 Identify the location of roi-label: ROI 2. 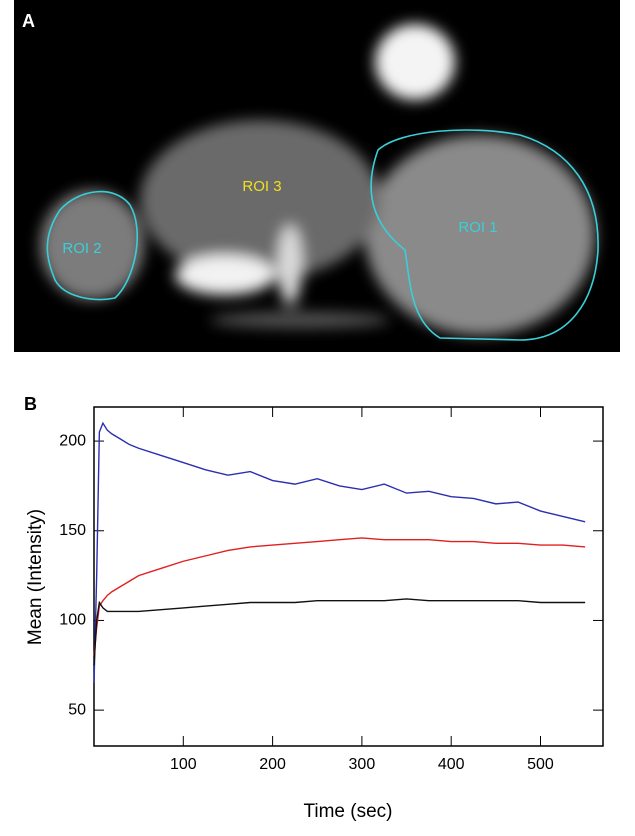
(81, 248).